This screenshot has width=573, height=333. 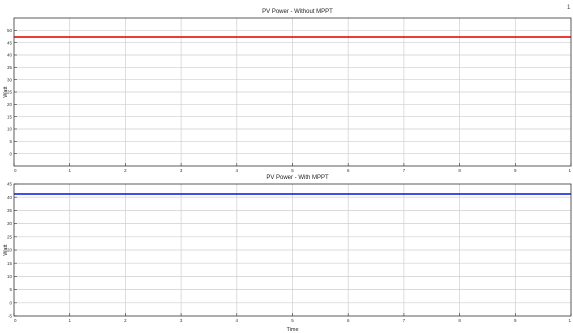 I want to click on y-tick-label: 50, so click(x=10, y=30).